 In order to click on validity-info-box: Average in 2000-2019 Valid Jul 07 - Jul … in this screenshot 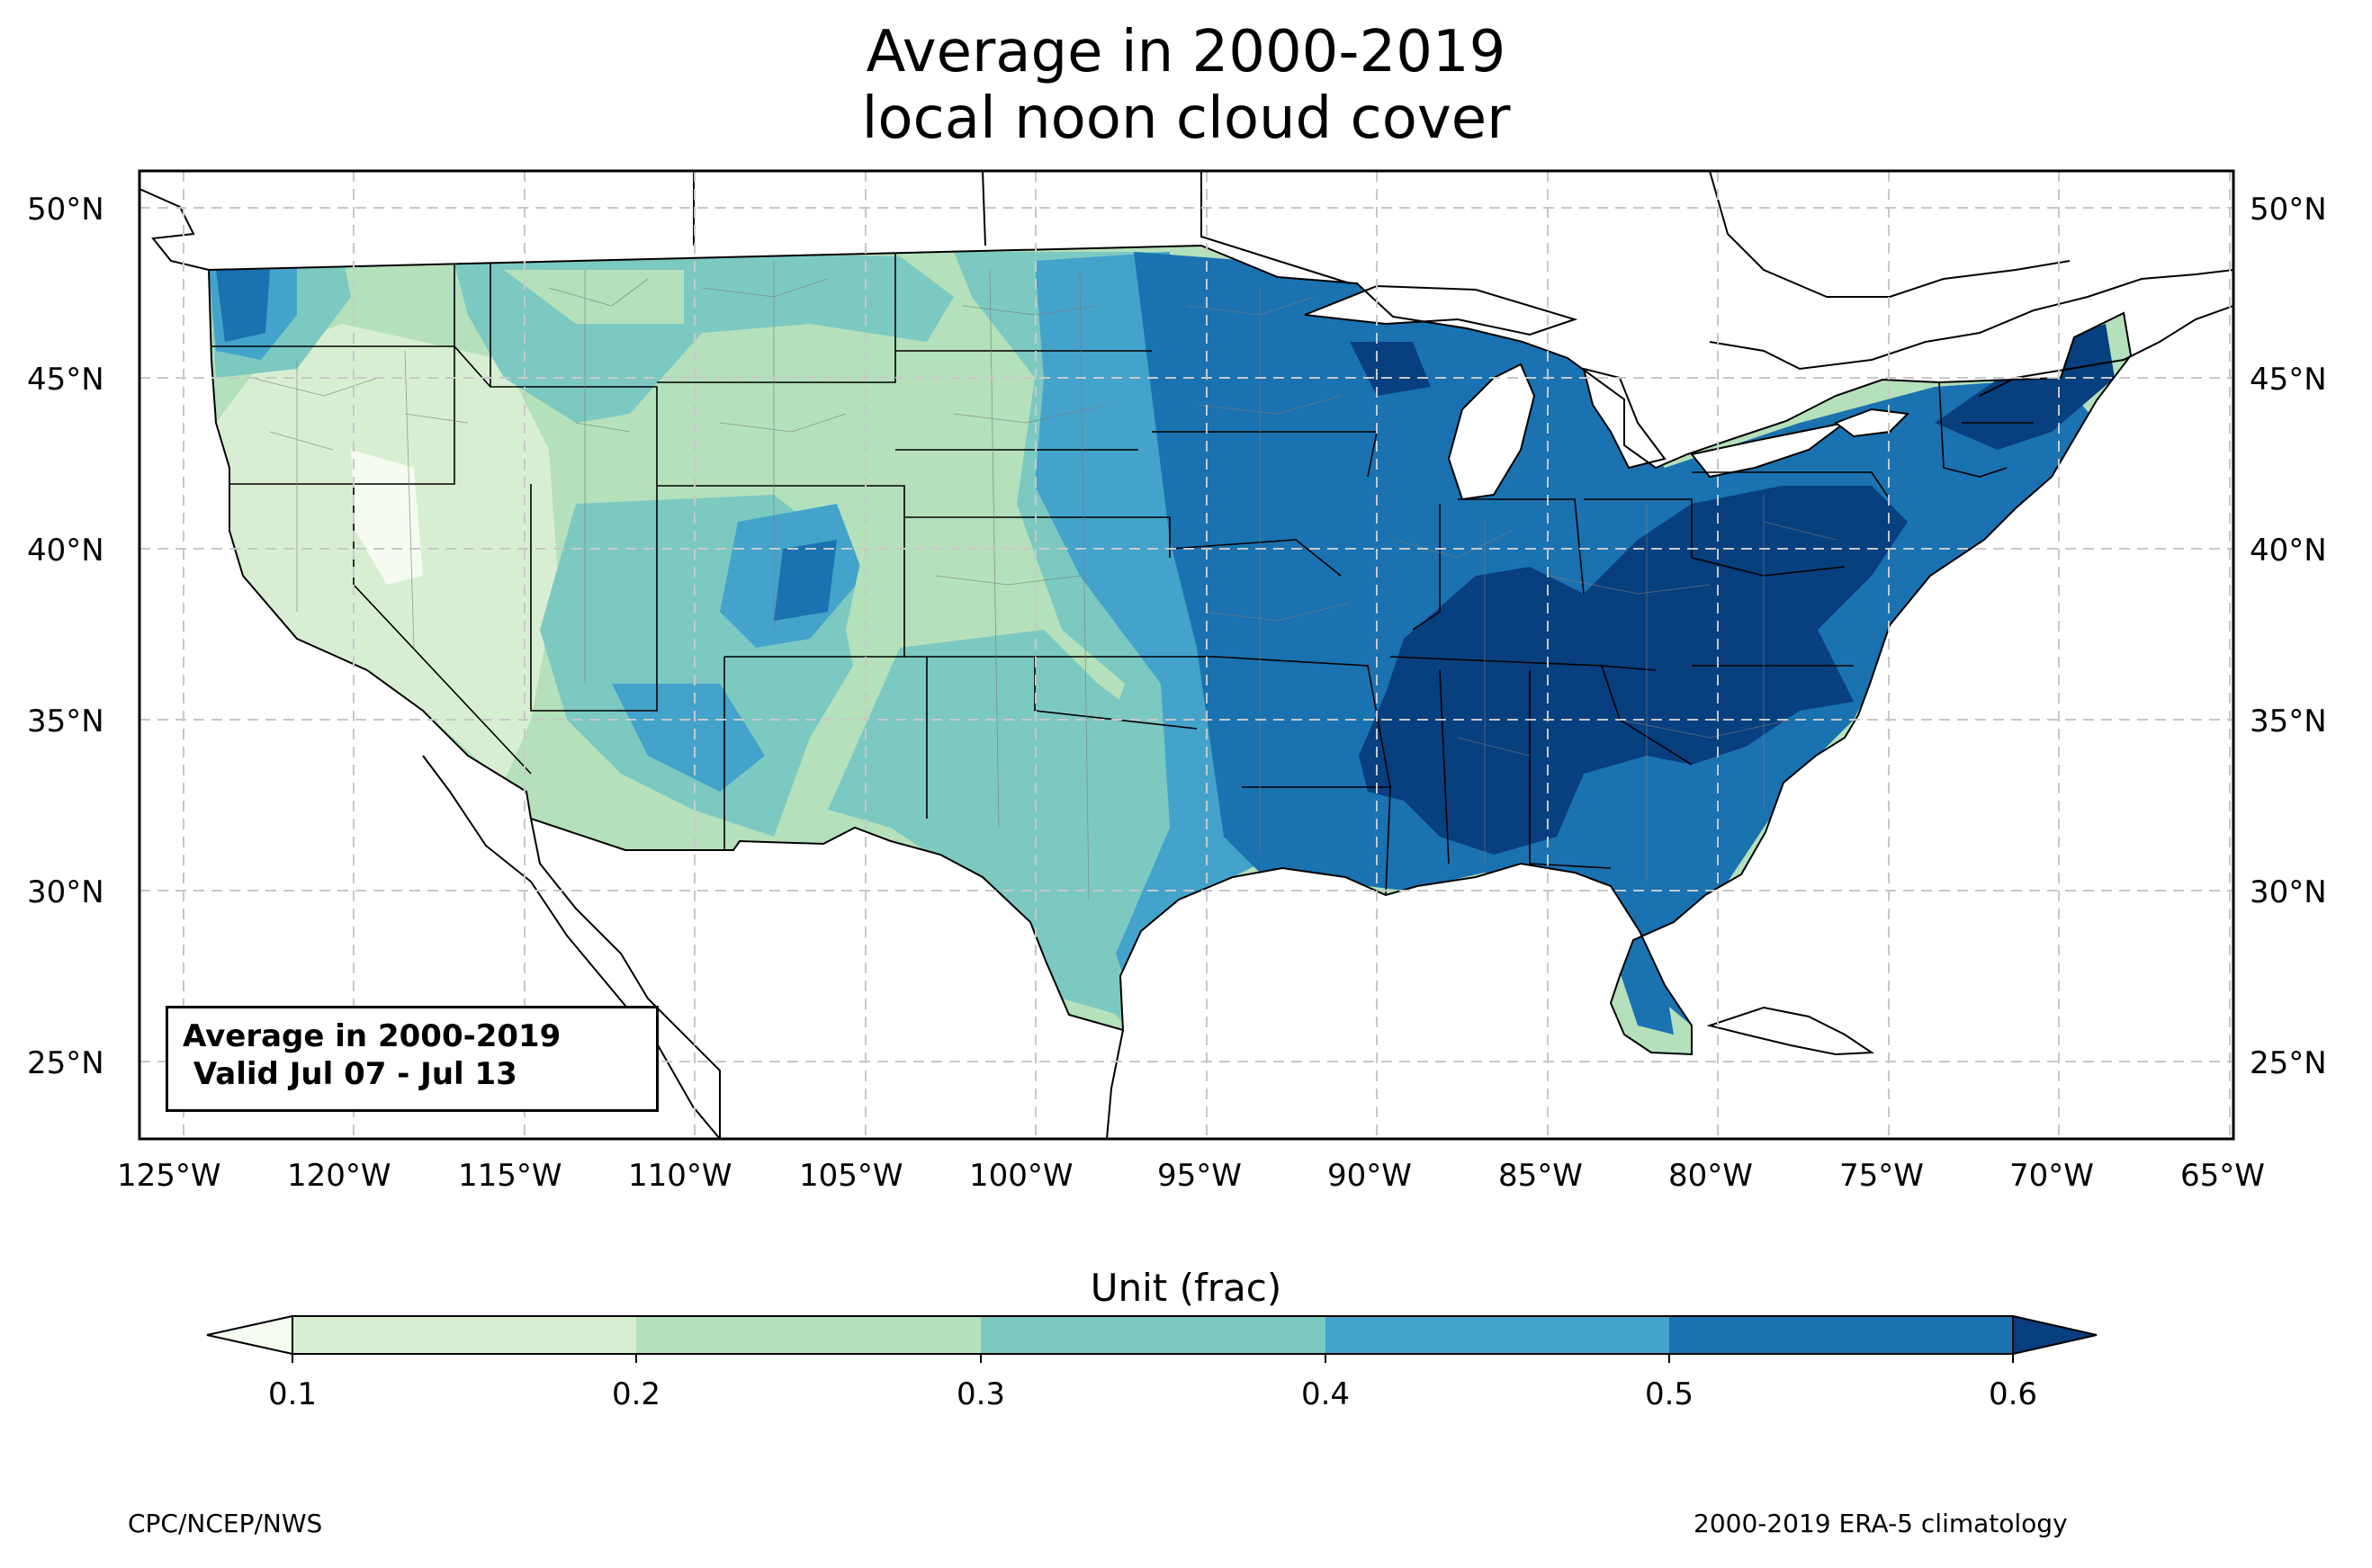, I will do `click(412, 1059)`.